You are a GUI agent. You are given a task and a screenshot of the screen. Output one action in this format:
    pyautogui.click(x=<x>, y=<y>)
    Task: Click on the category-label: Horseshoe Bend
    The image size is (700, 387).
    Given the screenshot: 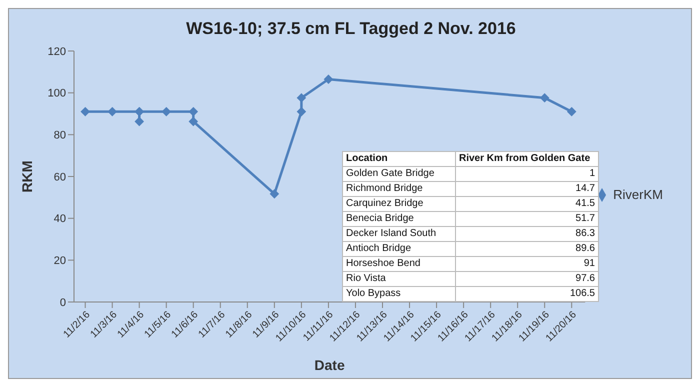 What is the action you would take?
    pyautogui.click(x=399, y=264)
    